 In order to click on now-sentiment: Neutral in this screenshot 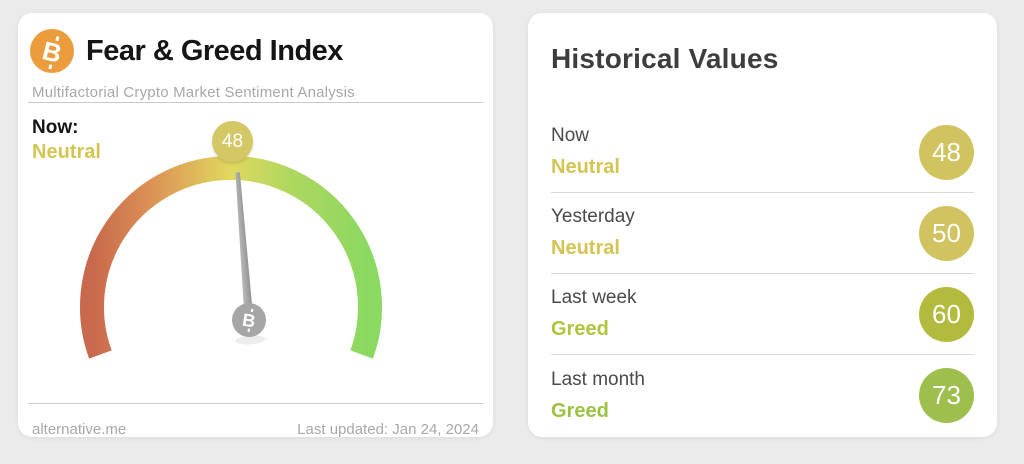, I will do `click(66, 152)`.